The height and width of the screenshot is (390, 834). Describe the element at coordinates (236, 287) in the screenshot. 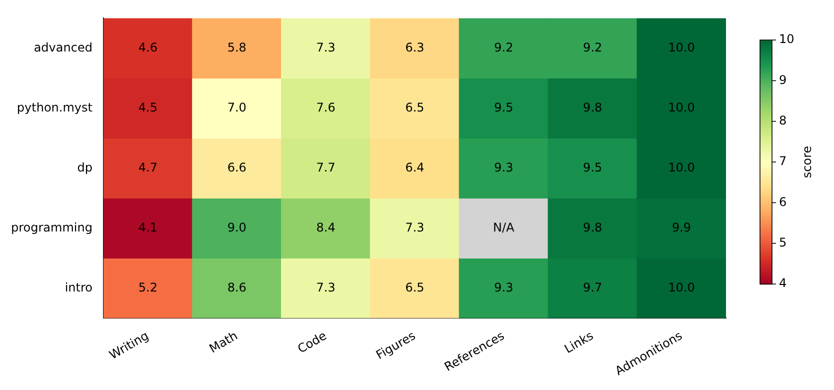

I see `data-label: 8.6` at that location.